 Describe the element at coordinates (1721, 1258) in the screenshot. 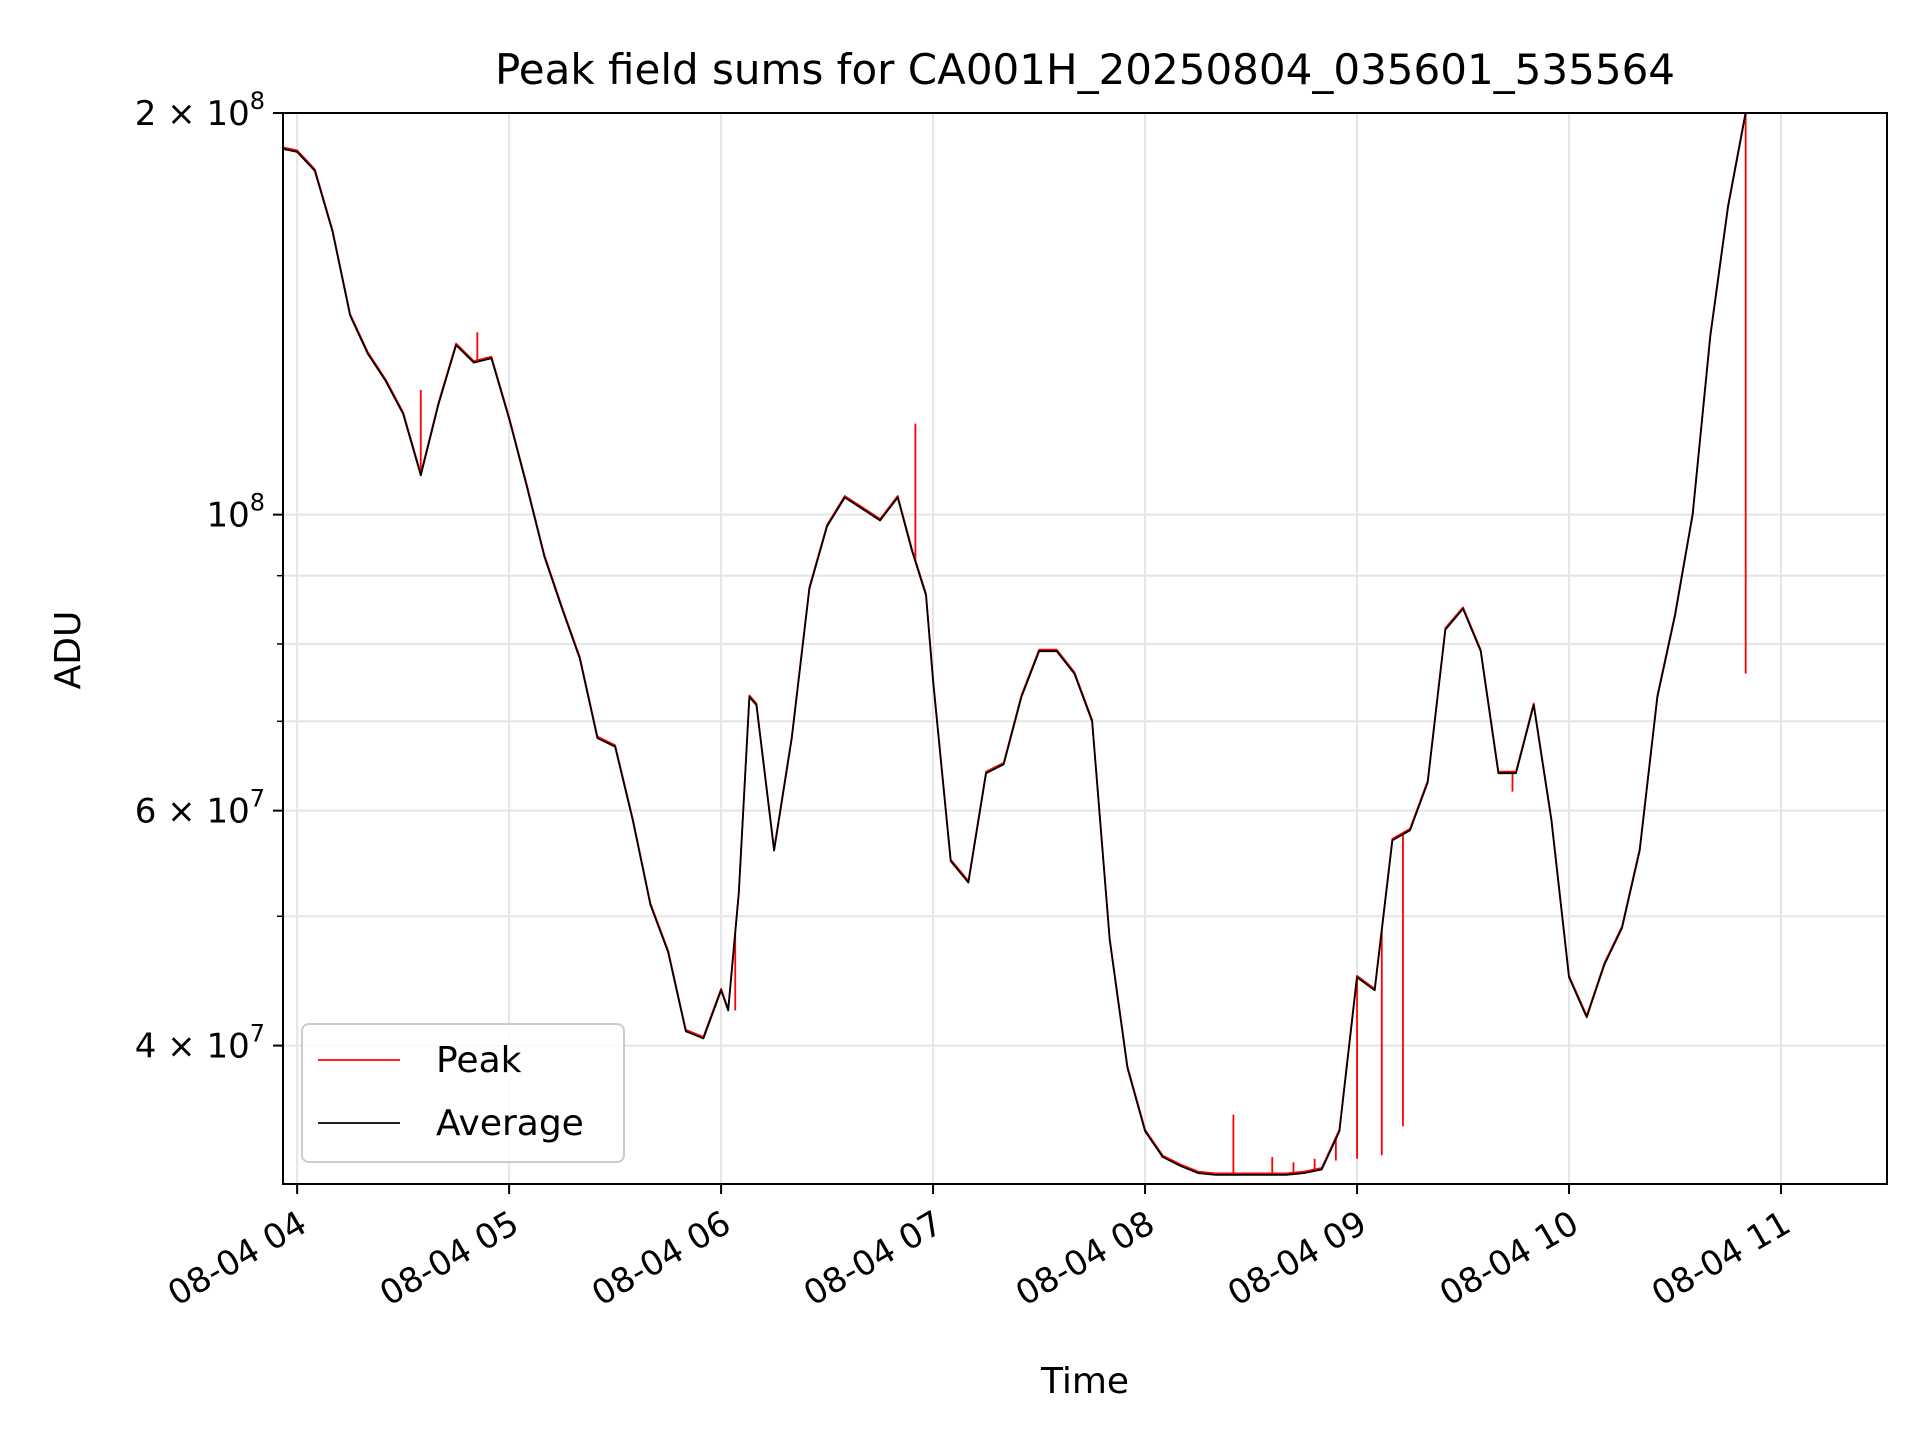

I see `x-tick-label: 08-04 11` at that location.